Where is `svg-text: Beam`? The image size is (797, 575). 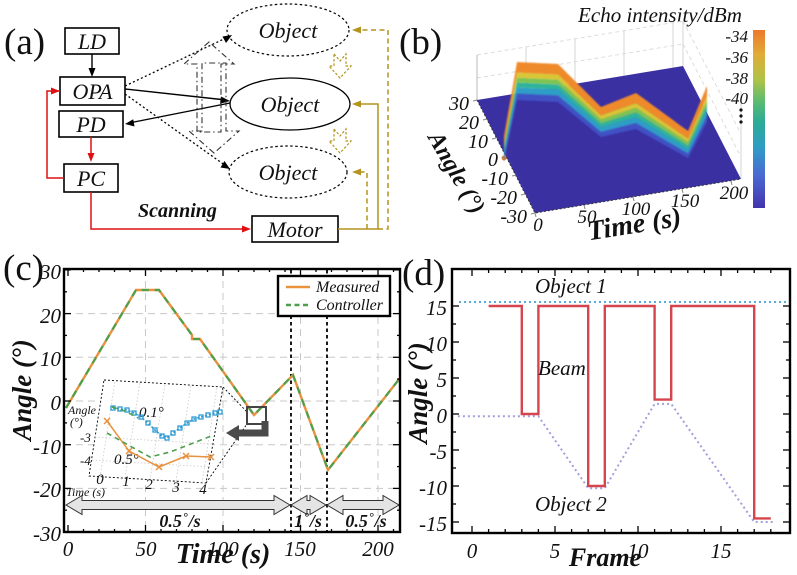
svg-text: Beam is located at coordinates (562, 368).